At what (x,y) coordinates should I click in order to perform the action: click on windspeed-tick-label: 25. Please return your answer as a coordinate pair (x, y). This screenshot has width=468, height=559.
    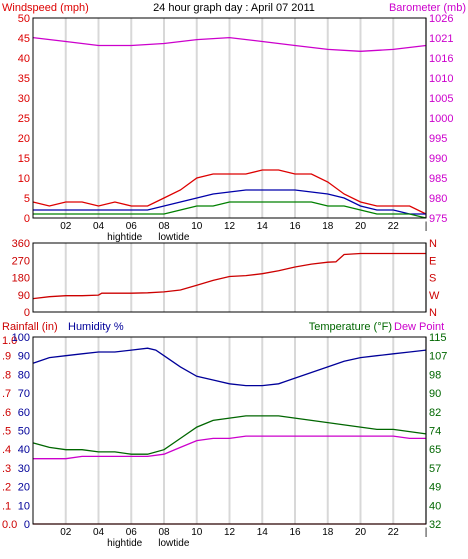
    Looking at the image, I should click on (24, 119).